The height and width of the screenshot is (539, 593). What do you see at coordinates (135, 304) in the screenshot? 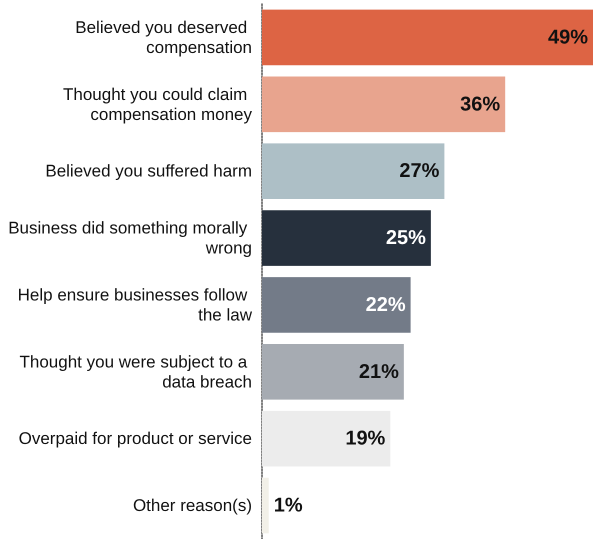
I see `y-tick-label: Help ensure businesses follow the law` at bounding box center [135, 304].